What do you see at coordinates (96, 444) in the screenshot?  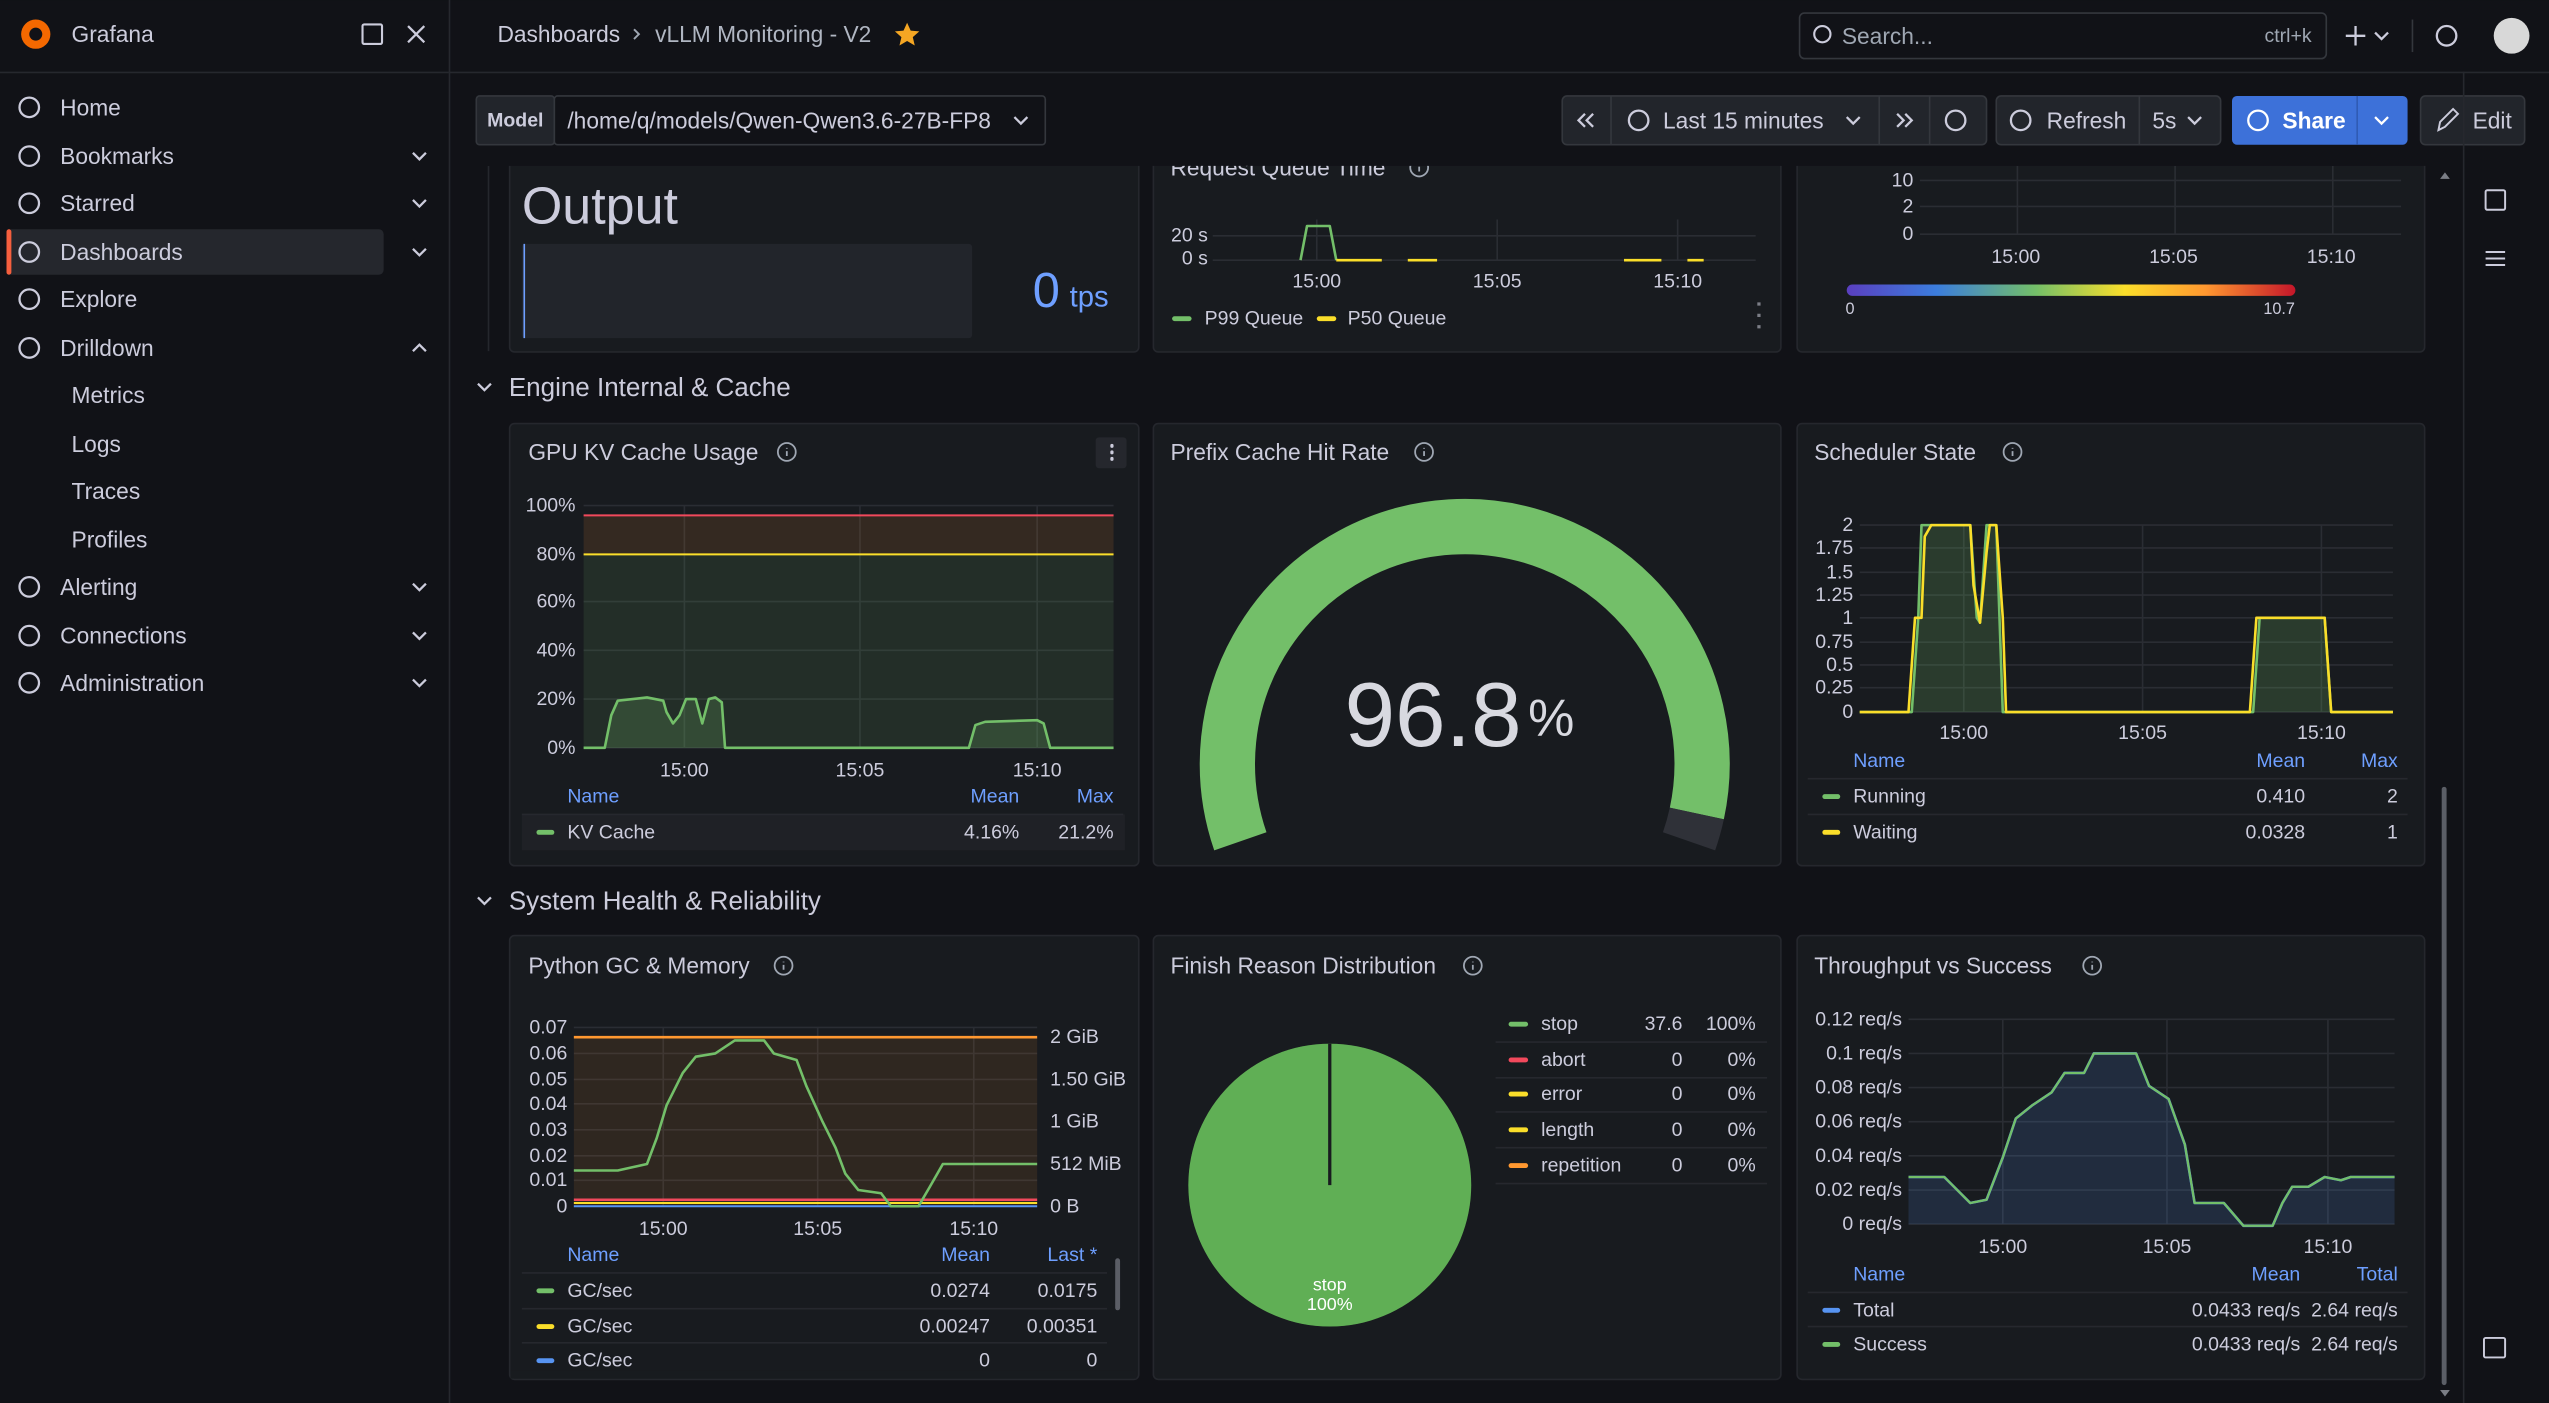 I see `nav-subitem: Logs` at bounding box center [96, 444].